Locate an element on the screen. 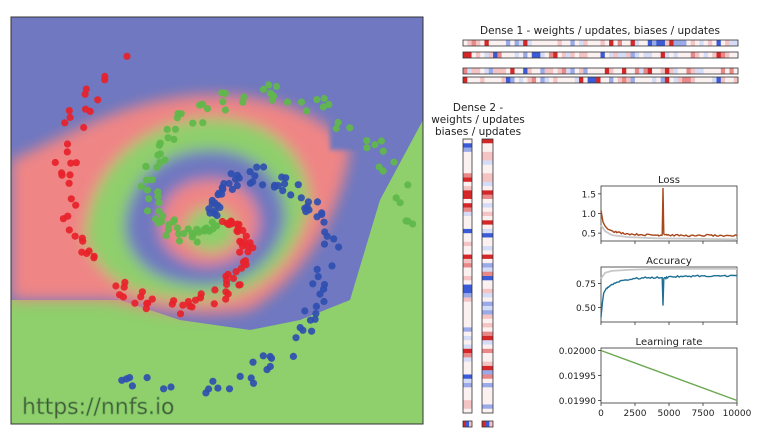 This screenshot has height=441, width=765. dense2-strip is located at coordinates (487, 283).